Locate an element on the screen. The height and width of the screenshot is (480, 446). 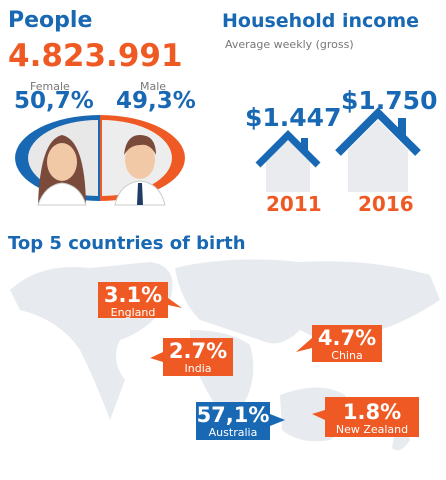
gender-label: Male is located at coordinates (153, 86).